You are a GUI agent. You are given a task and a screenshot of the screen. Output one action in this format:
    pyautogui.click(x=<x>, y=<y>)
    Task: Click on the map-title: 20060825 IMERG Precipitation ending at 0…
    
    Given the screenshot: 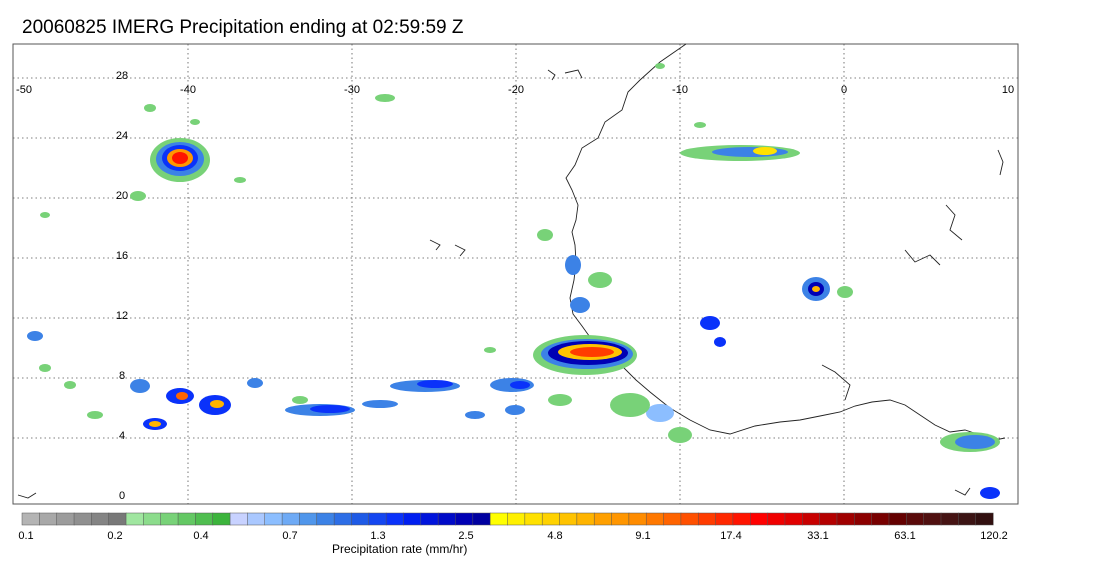 What is the action you would take?
    pyautogui.click(x=243, y=27)
    